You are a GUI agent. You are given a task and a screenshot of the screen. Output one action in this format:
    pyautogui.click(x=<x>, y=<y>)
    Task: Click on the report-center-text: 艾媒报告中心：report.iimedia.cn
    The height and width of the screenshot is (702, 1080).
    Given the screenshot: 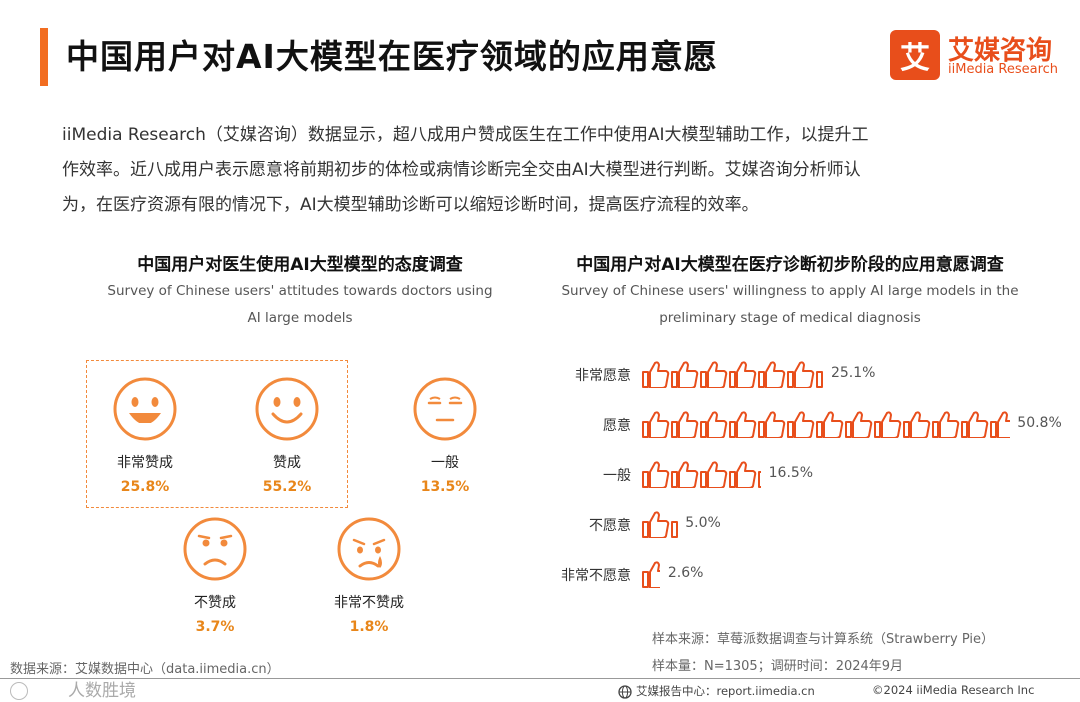 What is the action you would take?
    pyautogui.click(x=725, y=691)
    